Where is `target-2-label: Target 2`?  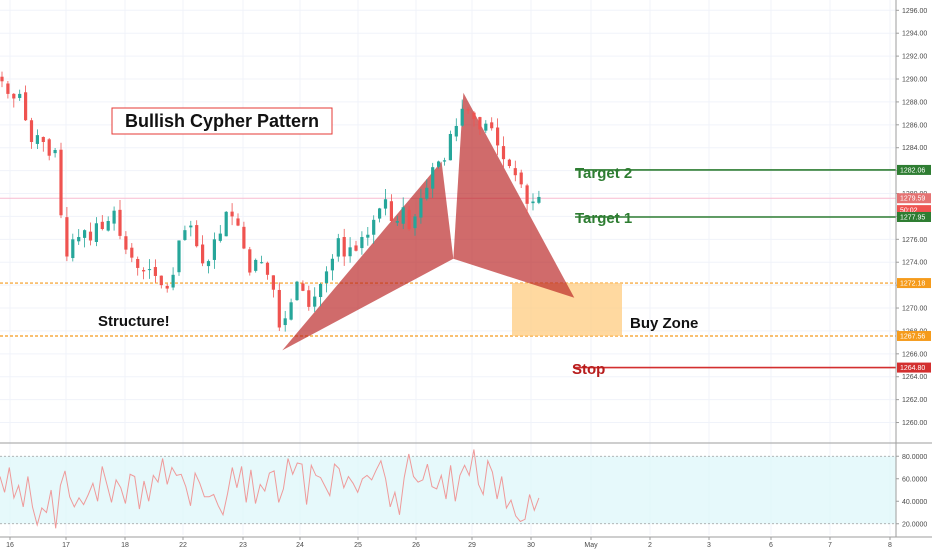
target-2-label: Target 2 is located at coordinates (603, 173).